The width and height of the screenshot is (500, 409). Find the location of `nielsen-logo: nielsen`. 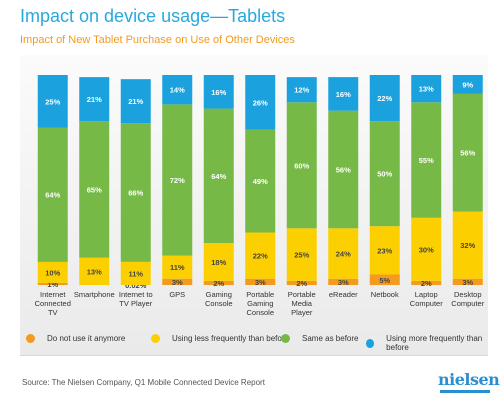

nielsen-logo: nielsen is located at coordinates (469, 379).